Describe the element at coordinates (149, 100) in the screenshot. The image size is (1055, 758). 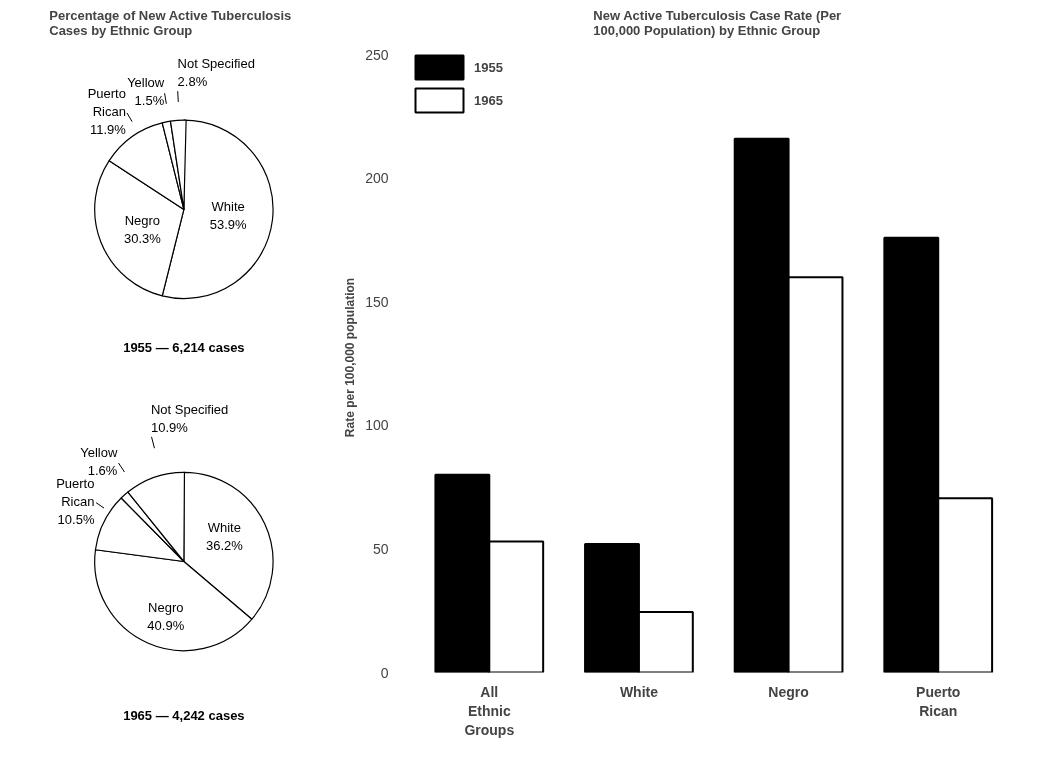
I see `data-label: 1.5%` at that location.